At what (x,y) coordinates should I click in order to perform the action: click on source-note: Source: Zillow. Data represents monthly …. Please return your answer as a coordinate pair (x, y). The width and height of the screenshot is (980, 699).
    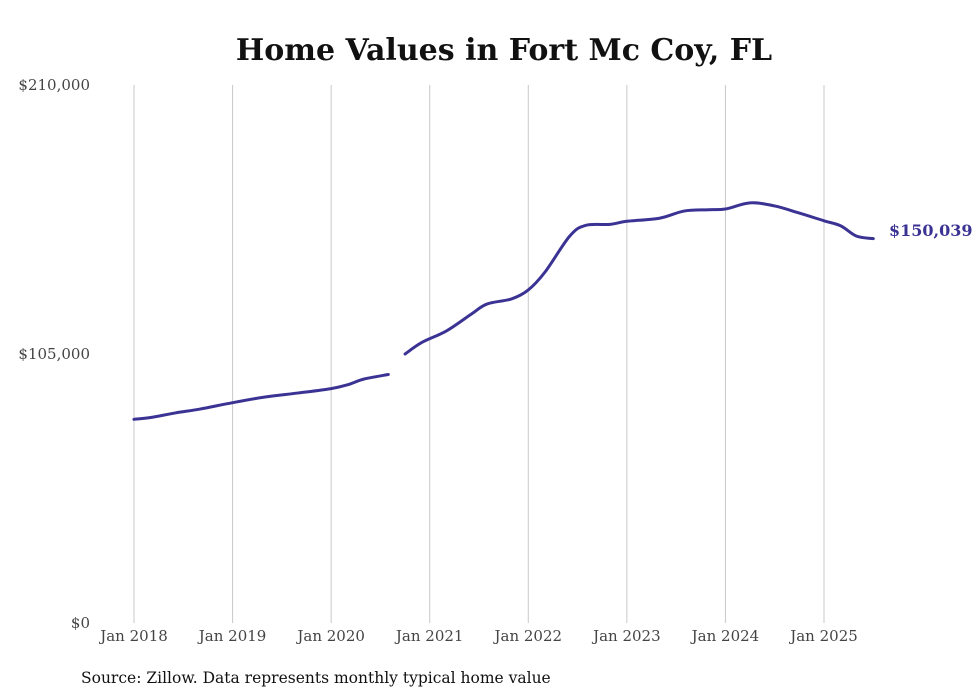
    Looking at the image, I should click on (316, 678).